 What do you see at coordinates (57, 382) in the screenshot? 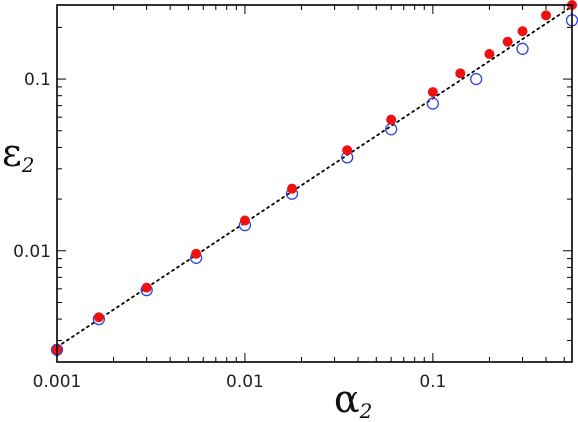
I see `x-tick-label: 0.001` at bounding box center [57, 382].